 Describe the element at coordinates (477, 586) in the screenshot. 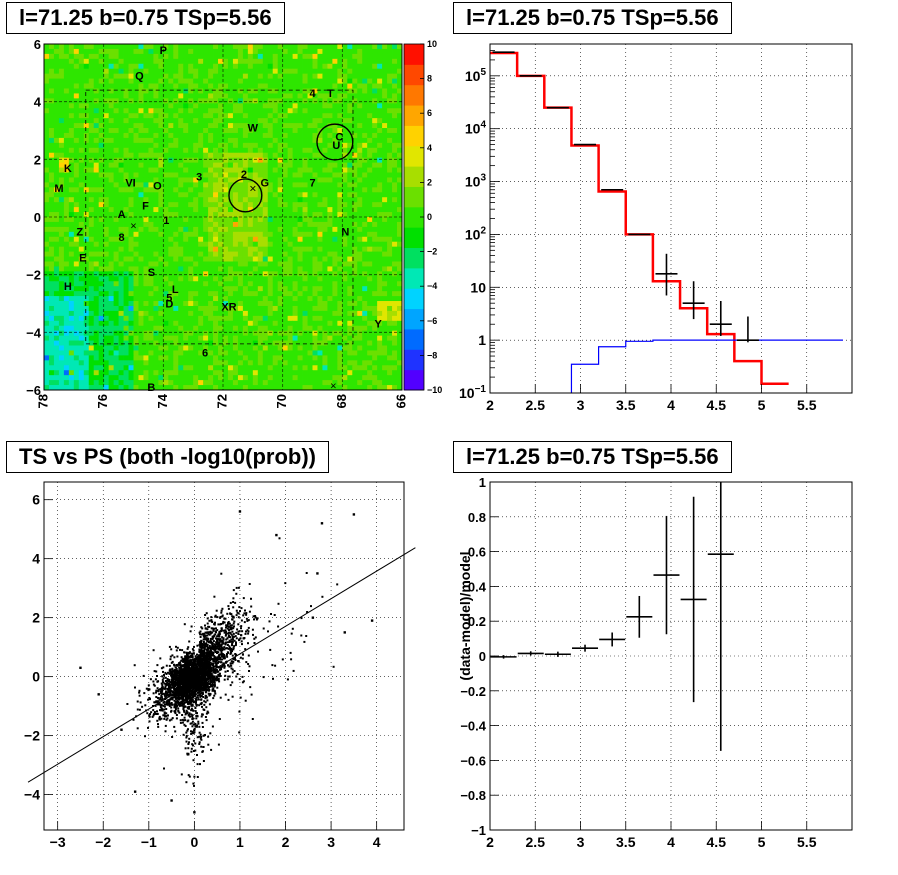

I see `residual-y-tick-label: 0.4` at that location.